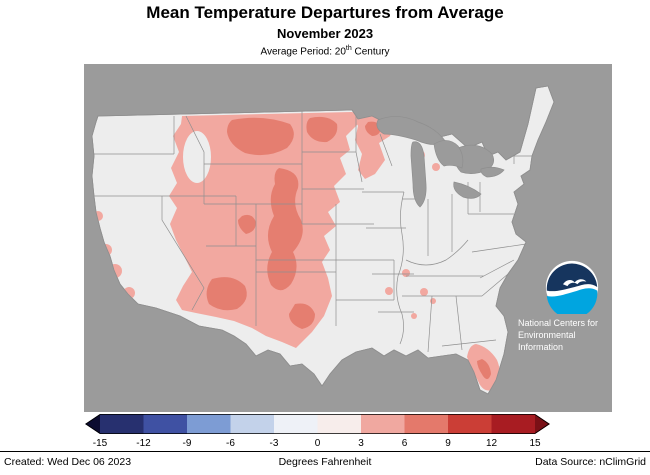  What do you see at coordinates (411, 130) in the screenshot?
I see `lake-superior` at bounding box center [411, 130].